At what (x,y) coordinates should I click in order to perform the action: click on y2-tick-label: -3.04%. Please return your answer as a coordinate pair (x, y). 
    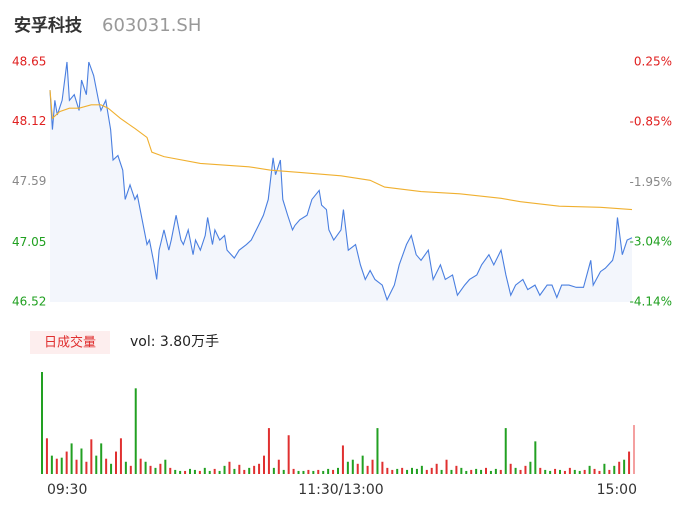
    Looking at the image, I should click on (651, 241).